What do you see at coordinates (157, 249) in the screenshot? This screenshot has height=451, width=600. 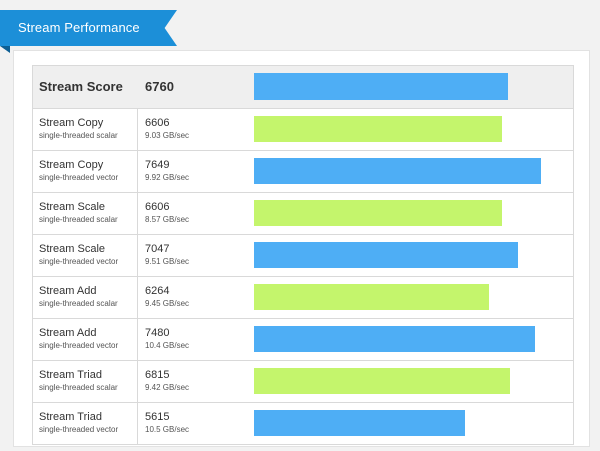 I see `result-score: 7047` at bounding box center [157, 249].